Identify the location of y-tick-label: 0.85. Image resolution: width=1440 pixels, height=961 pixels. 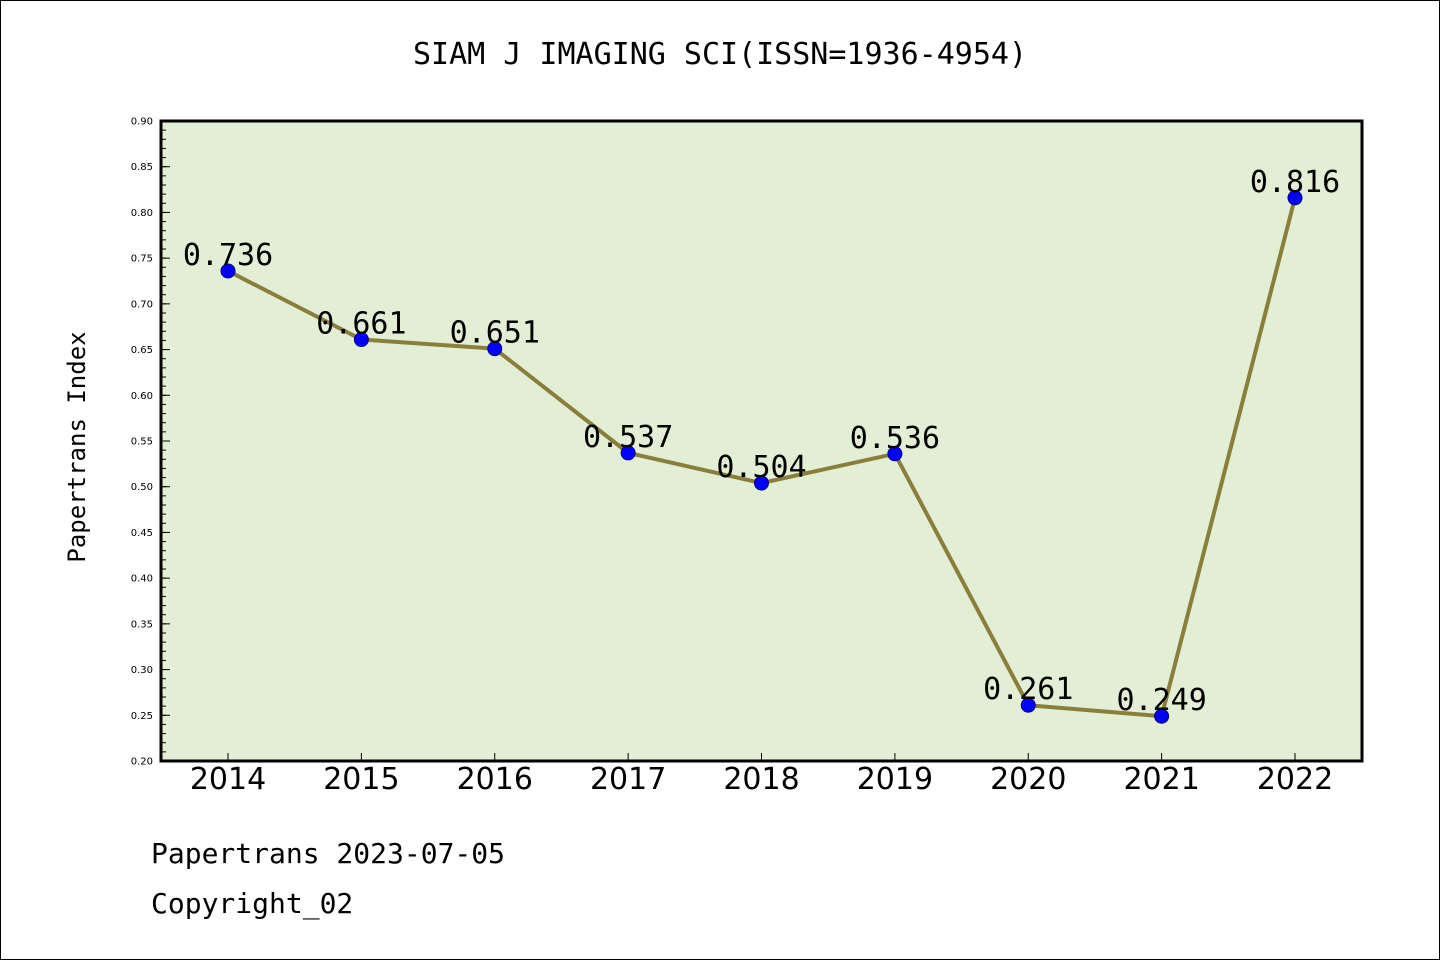
(142, 167).